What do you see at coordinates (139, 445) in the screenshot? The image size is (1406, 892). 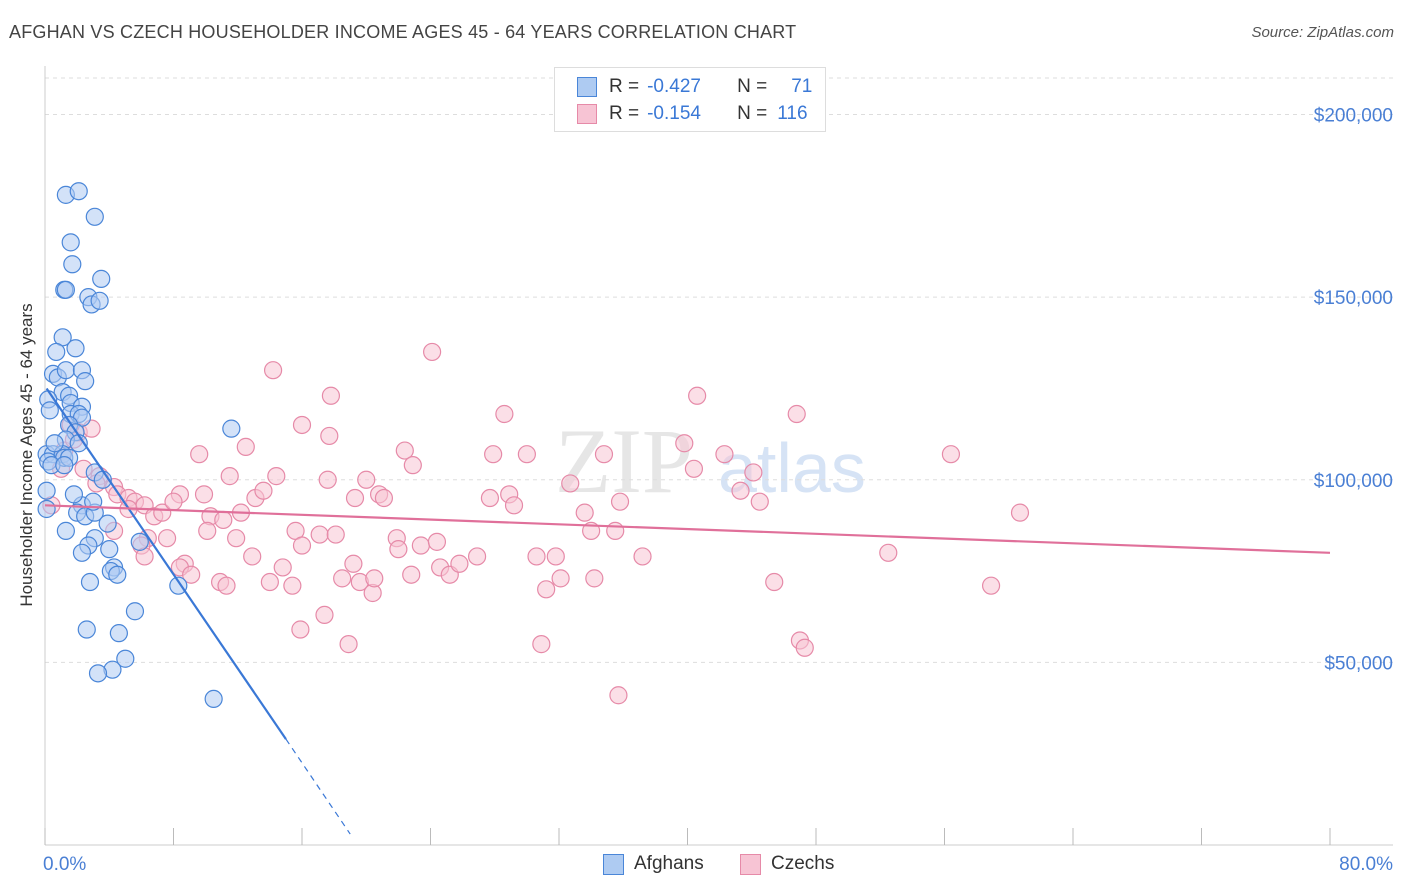 I see `afghans-points` at bounding box center [139, 445].